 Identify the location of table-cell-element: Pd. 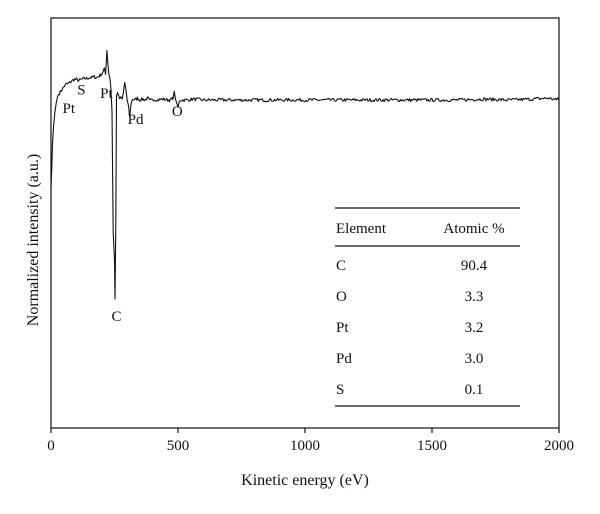
(344, 359).